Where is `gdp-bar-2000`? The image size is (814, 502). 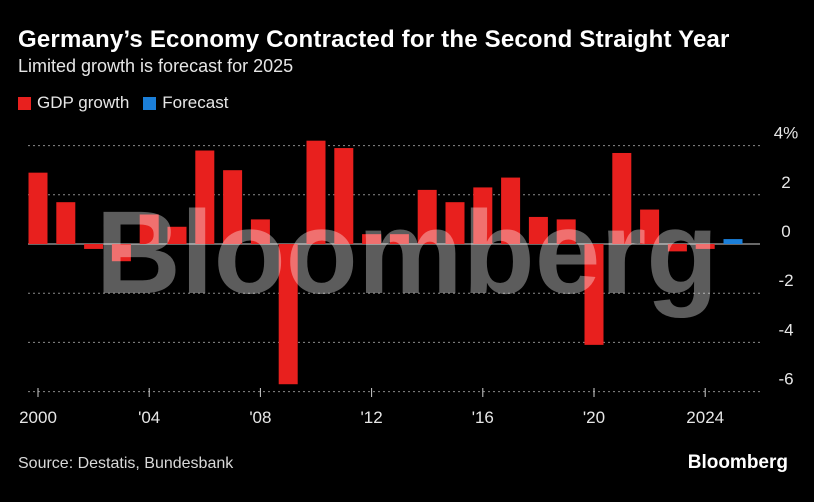 gdp-bar-2000 is located at coordinates (38, 208).